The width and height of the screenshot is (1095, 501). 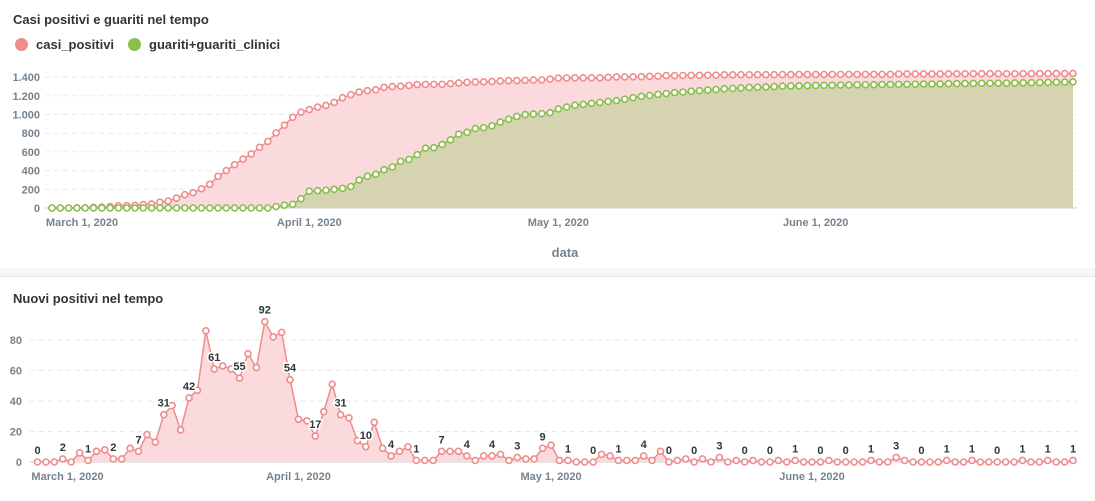 What do you see at coordinates (566, 252) in the screenshot?
I see `x-axis-title: data` at bounding box center [566, 252].